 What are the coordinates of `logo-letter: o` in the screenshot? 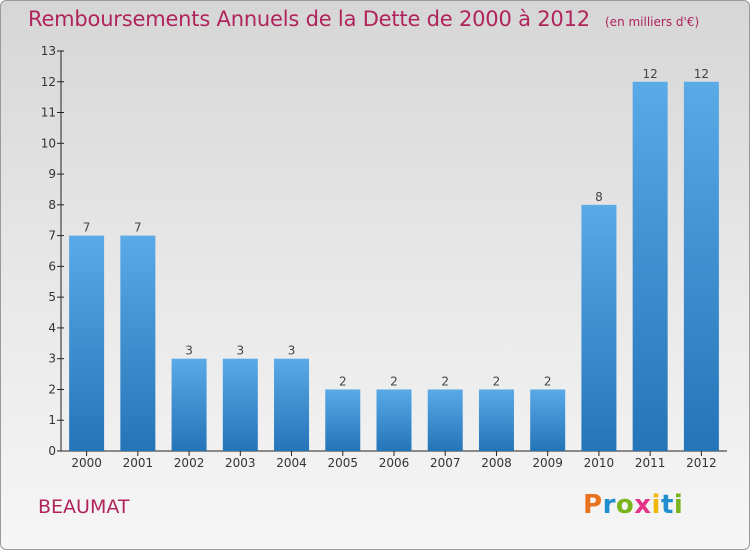 It's located at (625, 505).